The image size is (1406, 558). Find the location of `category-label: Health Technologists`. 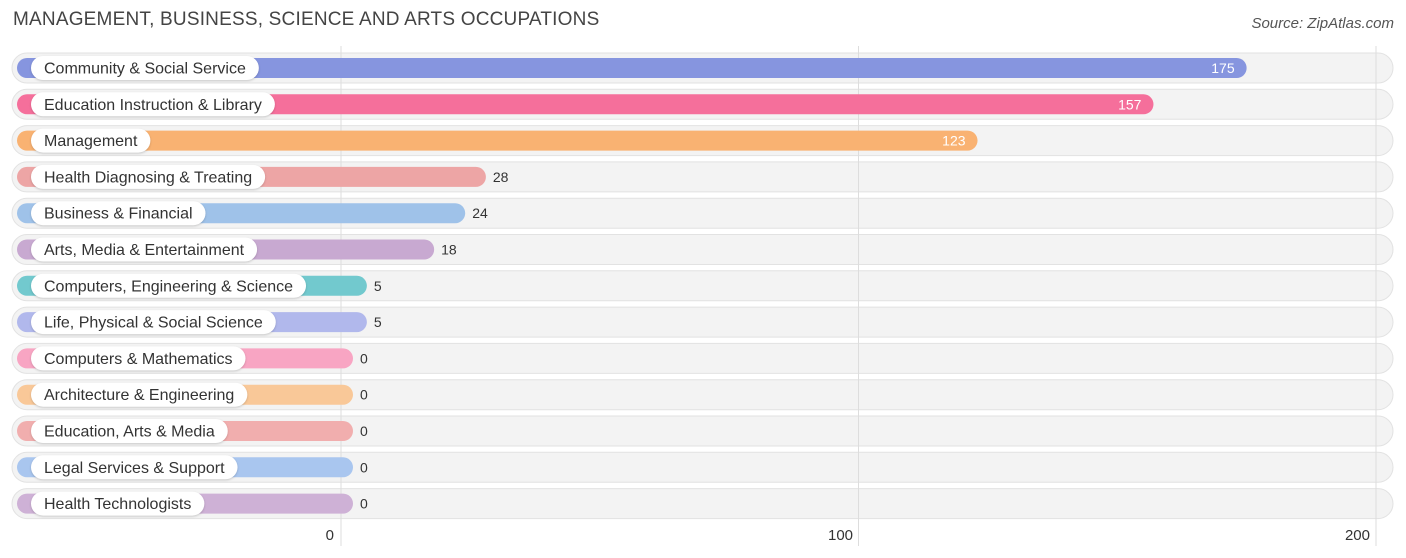

category-label: Health Technologists is located at coordinates (117, 504).